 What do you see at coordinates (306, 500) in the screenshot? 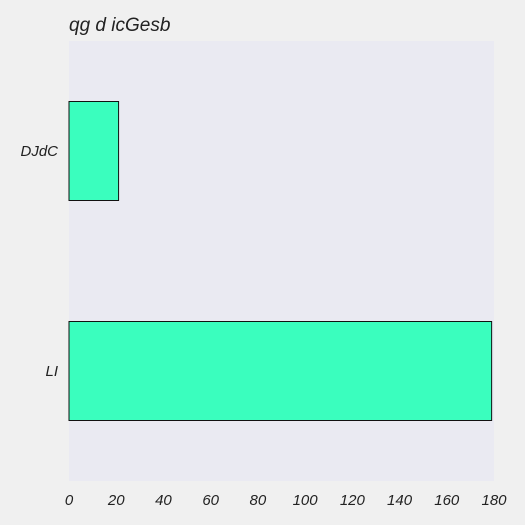
I see `x-tick-label-100: 100` at bounding box center [306, 500].